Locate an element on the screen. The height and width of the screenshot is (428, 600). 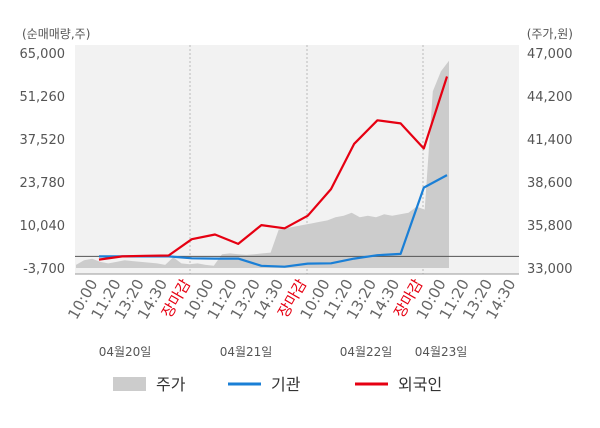
right-y-tick: 41,400 is located at coordinates (550, 140).